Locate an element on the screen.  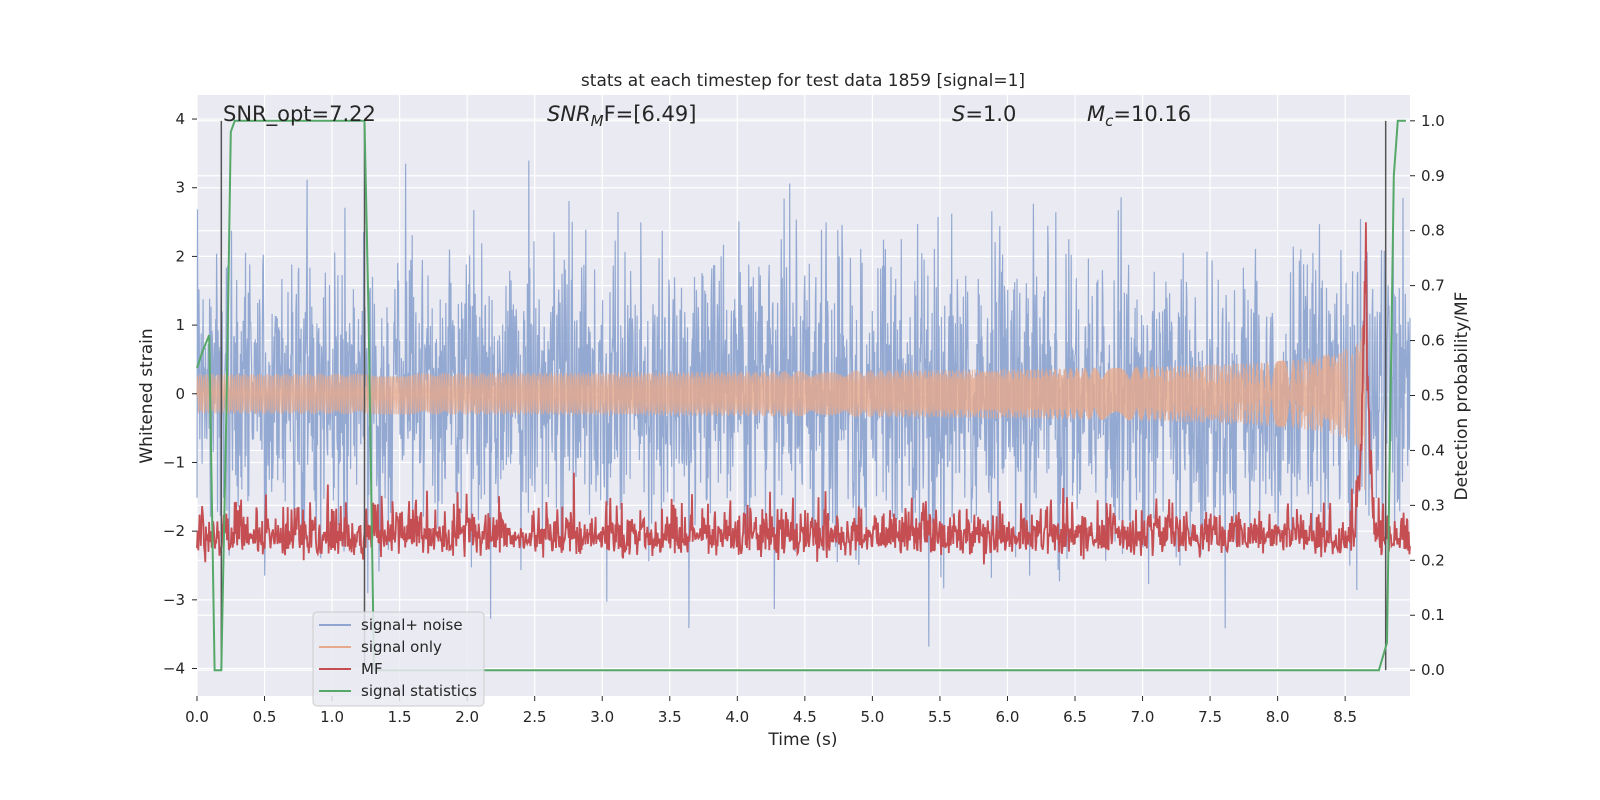
y-tick-label-7: 3 is located at coordinates (180, 188).